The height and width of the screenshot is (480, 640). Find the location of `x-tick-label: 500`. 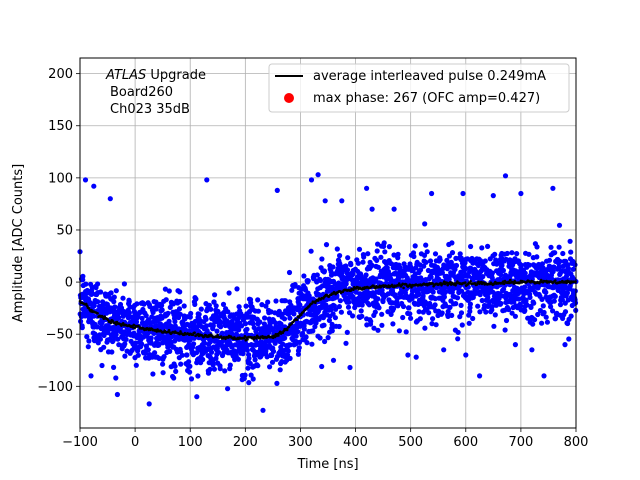

x-tick-label: 500 is located at coordinates (410, 442).